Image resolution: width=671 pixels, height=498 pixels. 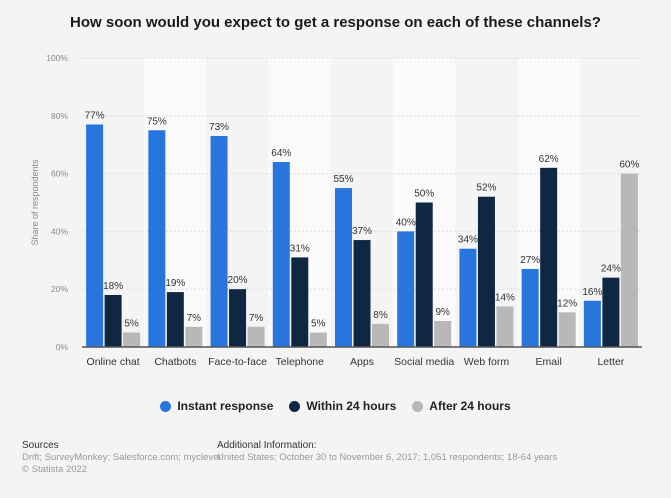 What do you see at coordinates (57, 58) in the screenshot?
I see `y-tick-label: 100%` at bounding box center [57, 58].